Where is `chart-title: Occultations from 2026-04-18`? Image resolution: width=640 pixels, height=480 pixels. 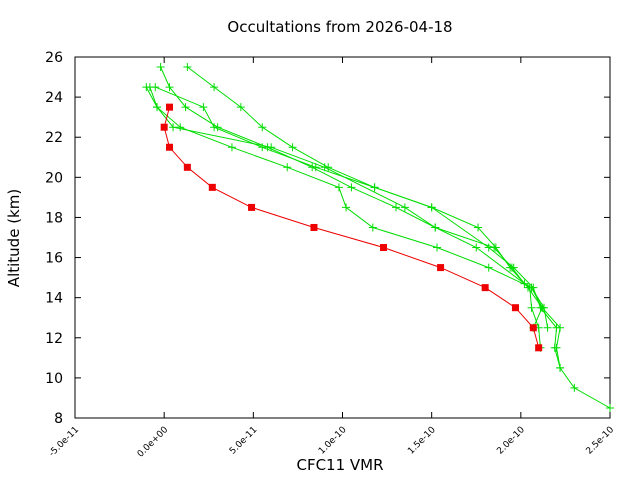 chart-title: Occultations from 2026-04-18 is located at coordinates (339, 27).